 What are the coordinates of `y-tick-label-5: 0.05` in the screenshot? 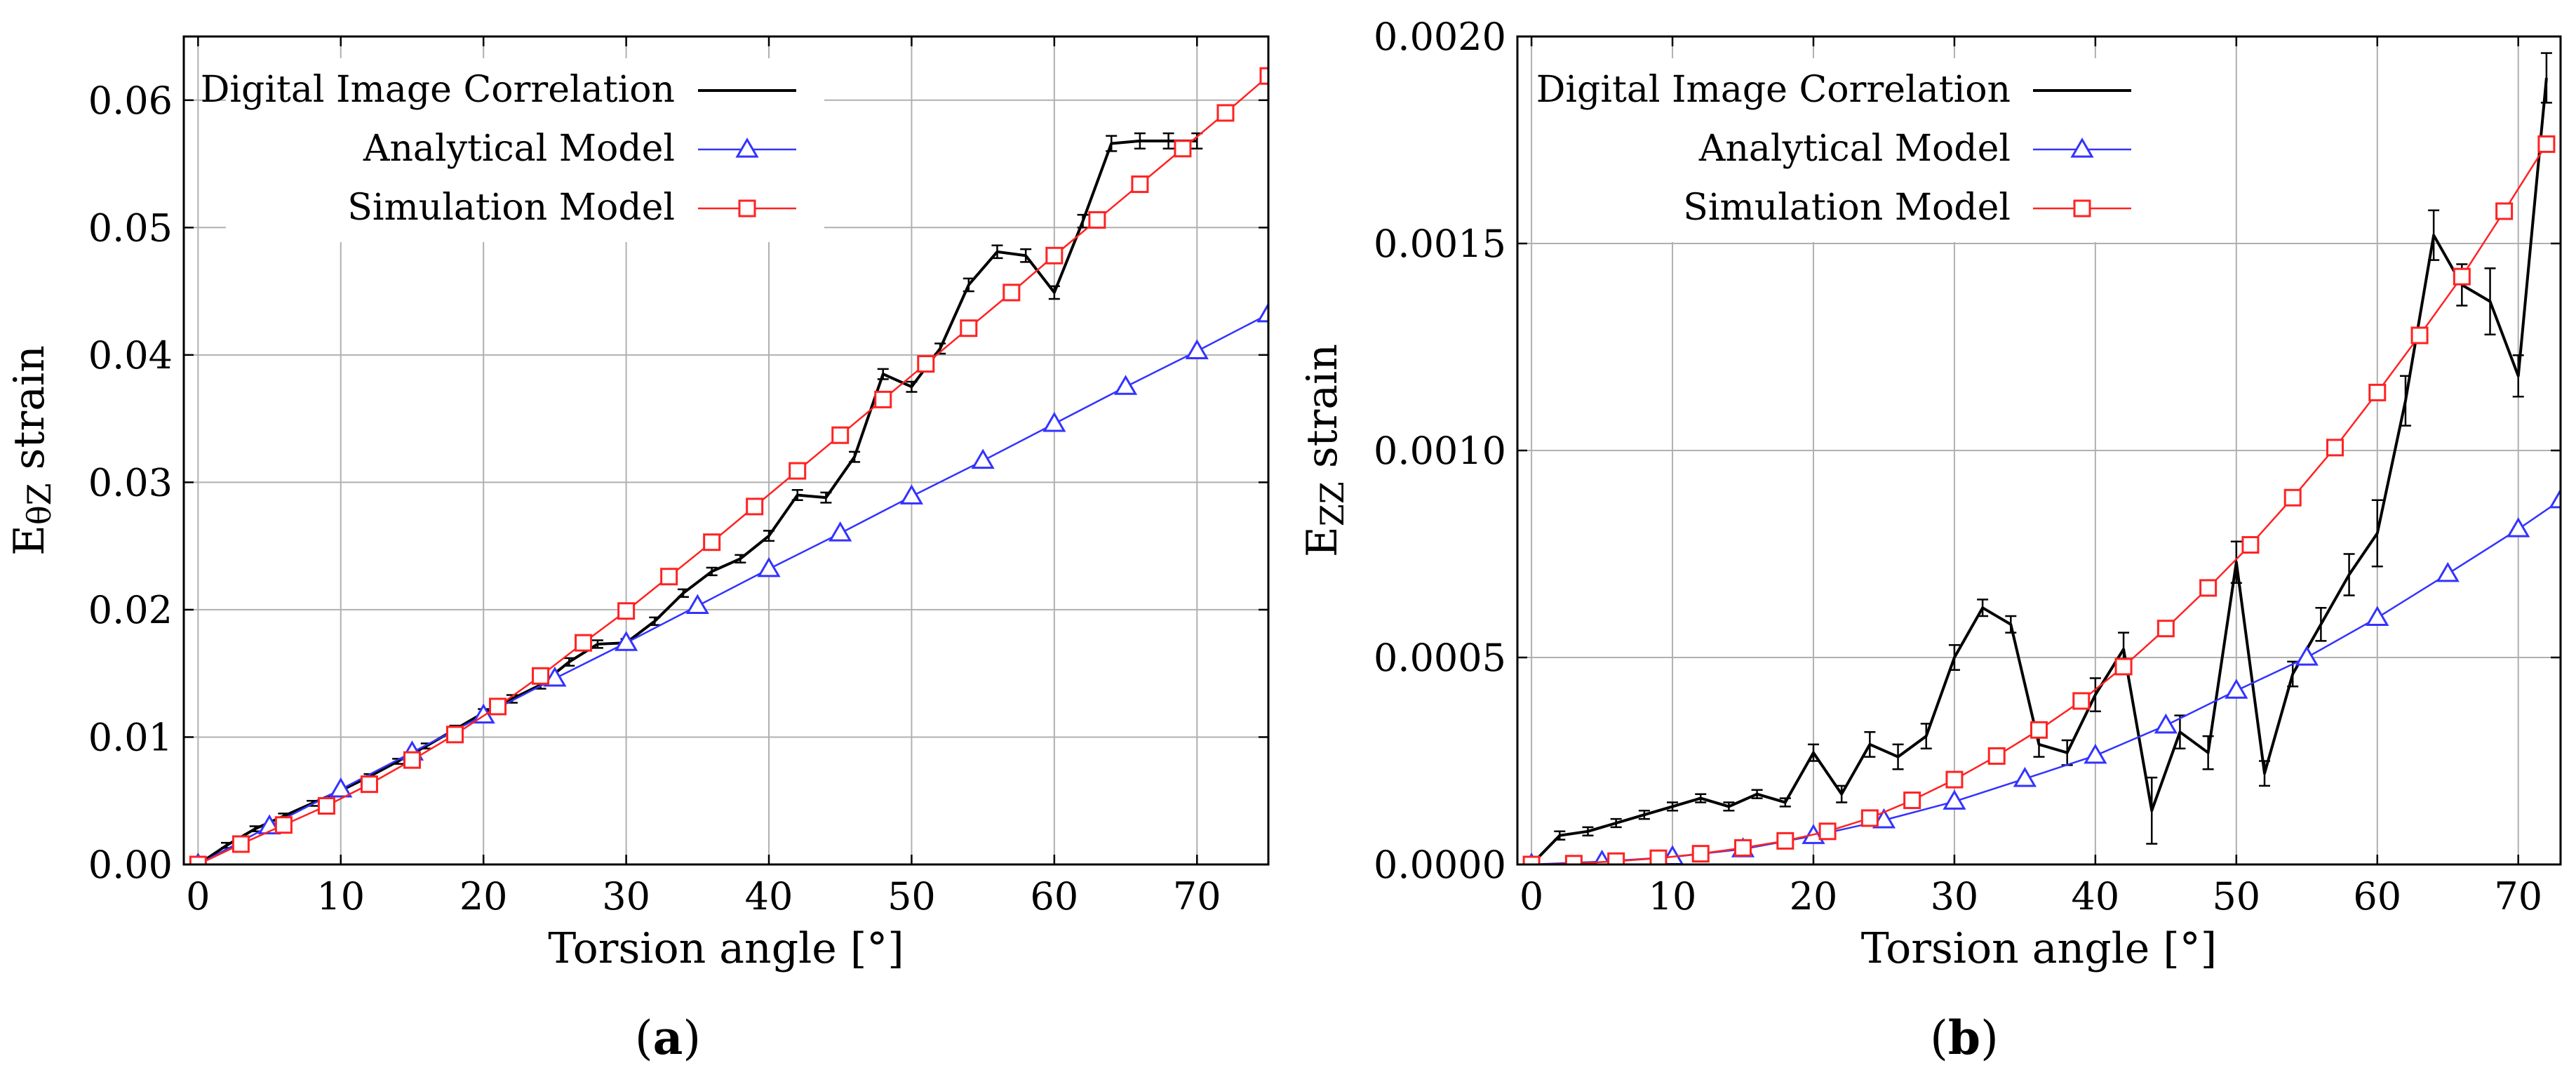 It's located at (130, 228).